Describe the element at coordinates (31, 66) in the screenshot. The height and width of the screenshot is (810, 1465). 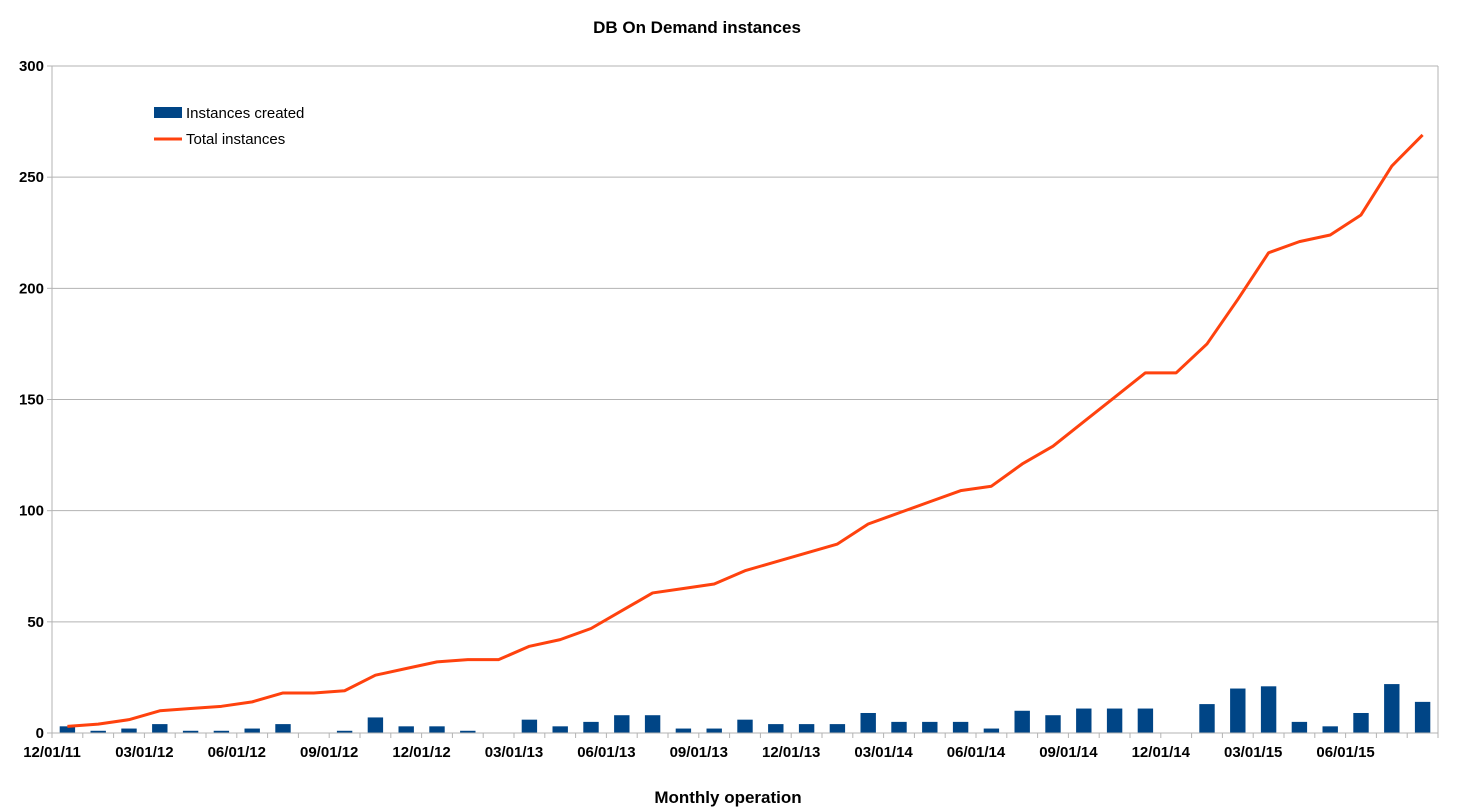
I see `y-tick-label: 300` at that location.